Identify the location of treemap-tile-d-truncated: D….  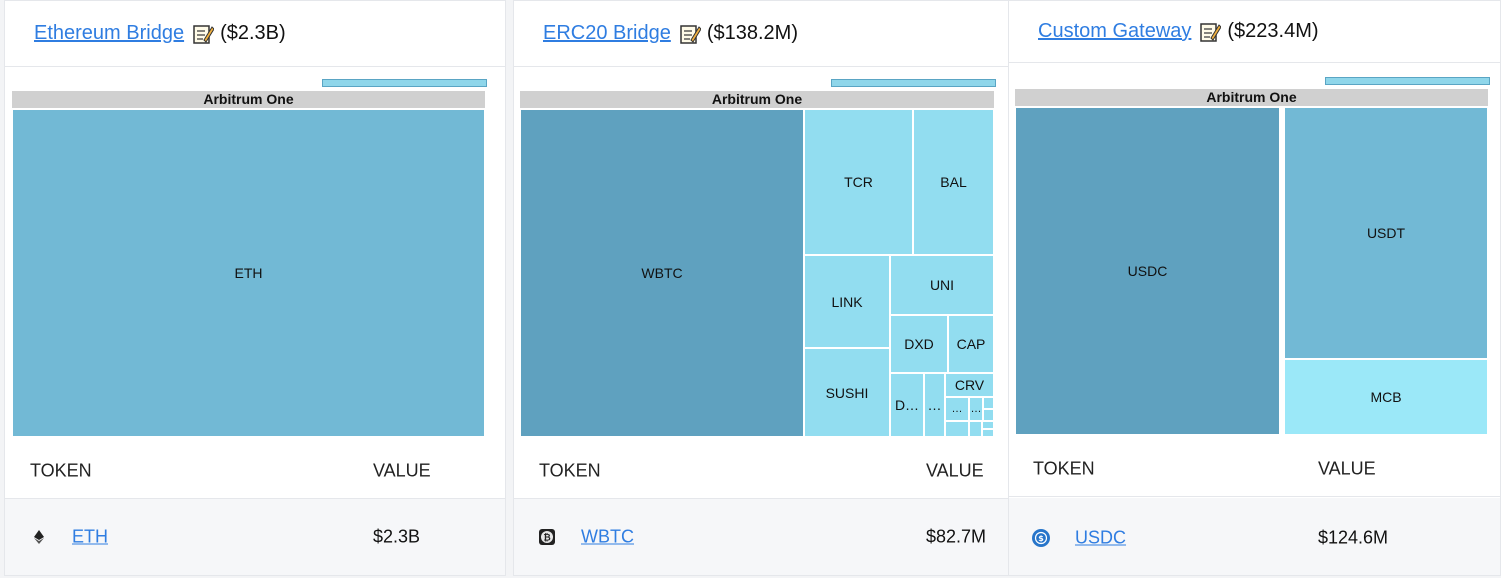
(907, 405).